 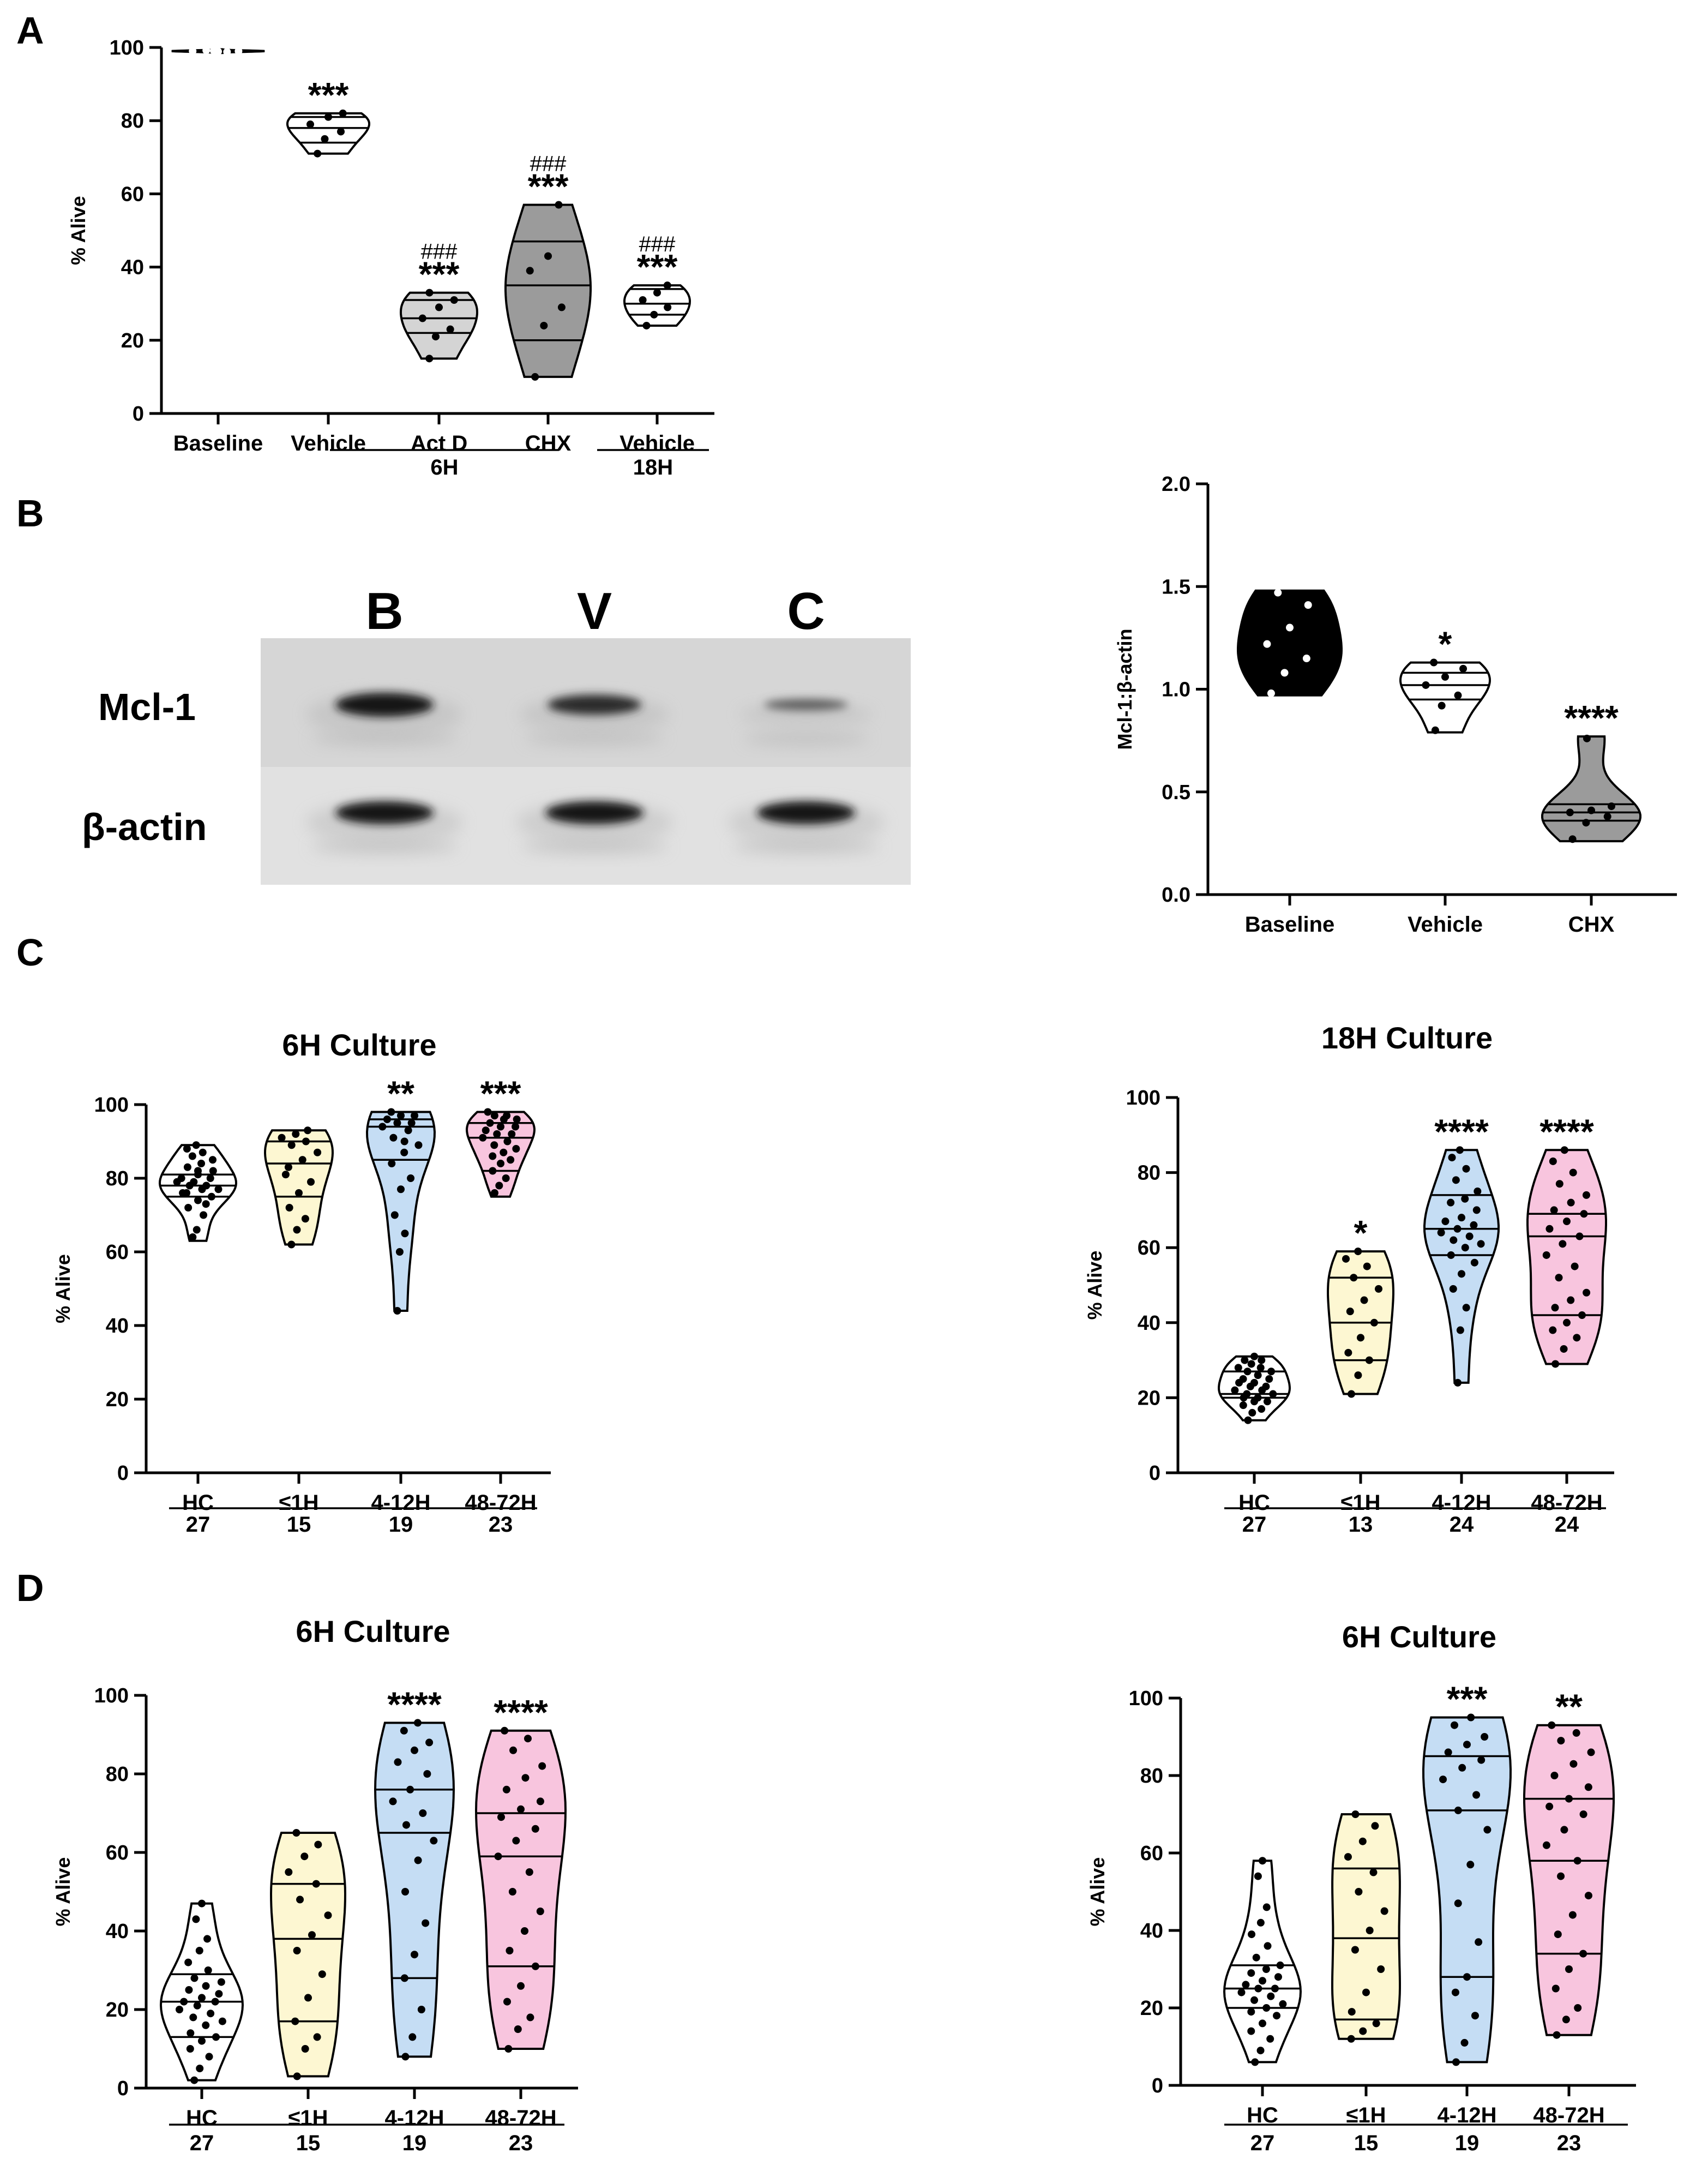 What do you see at coordinates (308, 2143) in the screenshot?
I see `sample-size-label: 15` at bounding box center [308, 2143].